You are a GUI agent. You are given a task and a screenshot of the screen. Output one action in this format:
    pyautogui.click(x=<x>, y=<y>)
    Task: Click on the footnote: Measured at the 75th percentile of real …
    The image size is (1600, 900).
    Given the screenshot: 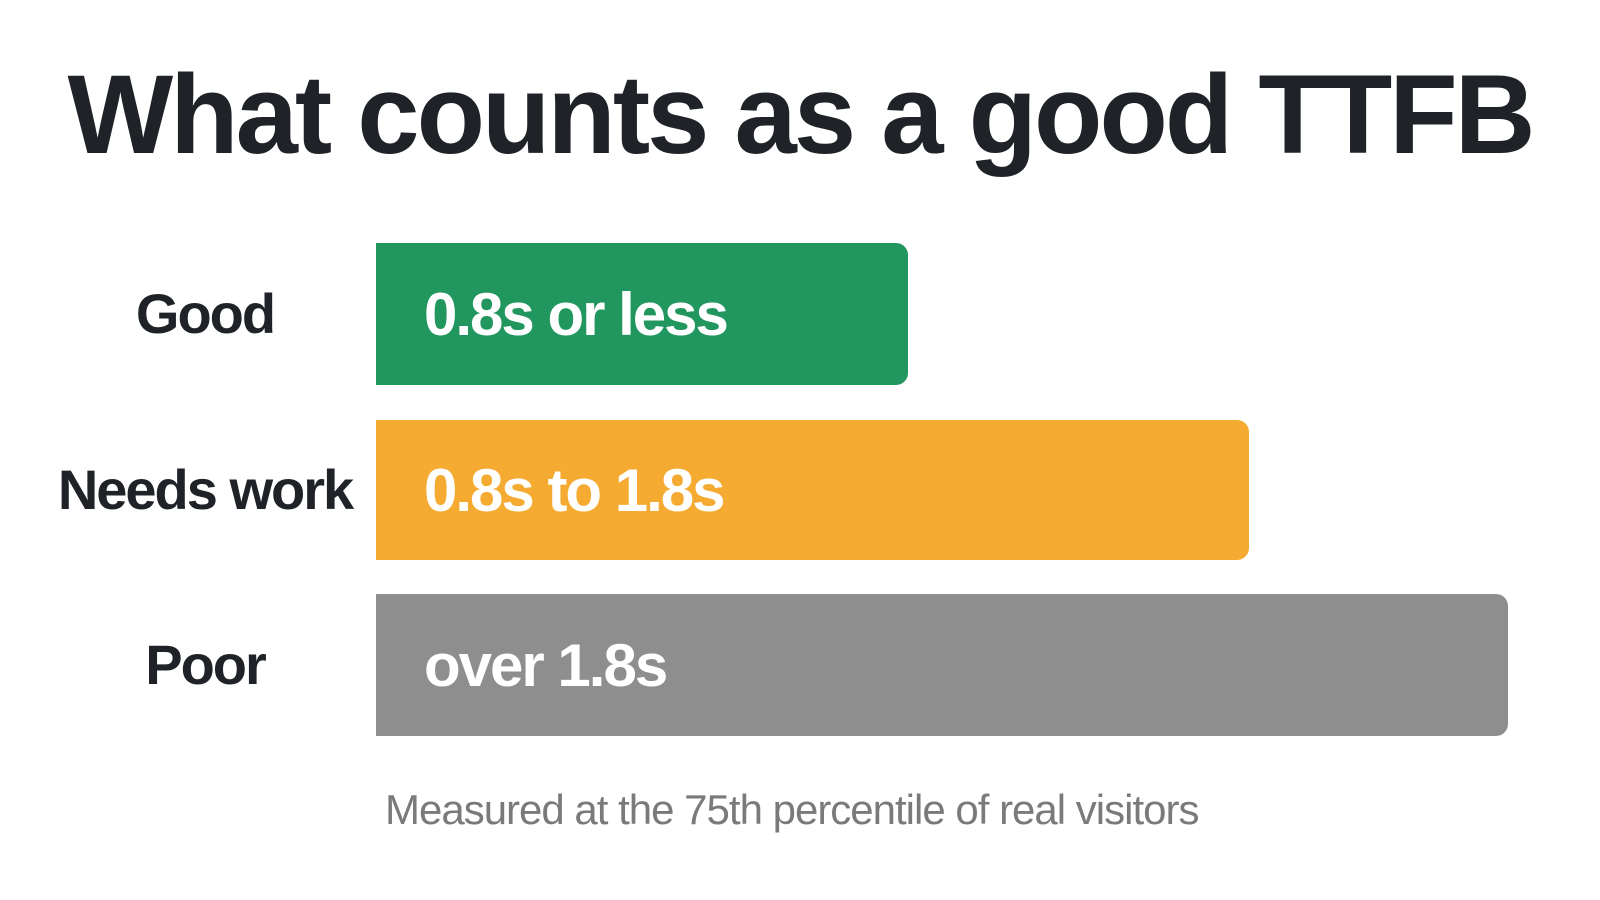 What is the action you would take?
    pyautogui.click(x=792, y=809)
    